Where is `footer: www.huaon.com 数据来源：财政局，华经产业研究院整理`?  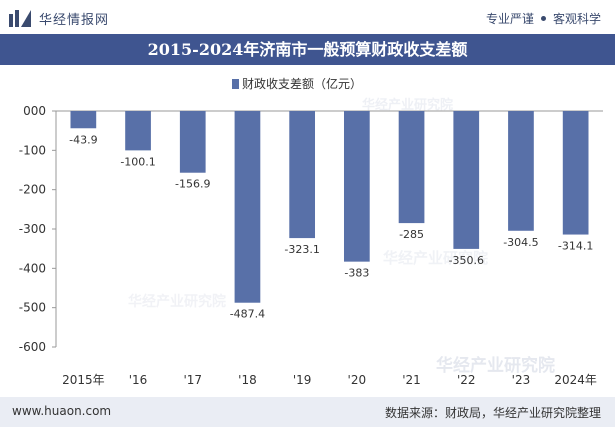
footer: www.huaon.com 数据来源：财政局，华经产业研究院整理 is located at coordinates (307, 412).